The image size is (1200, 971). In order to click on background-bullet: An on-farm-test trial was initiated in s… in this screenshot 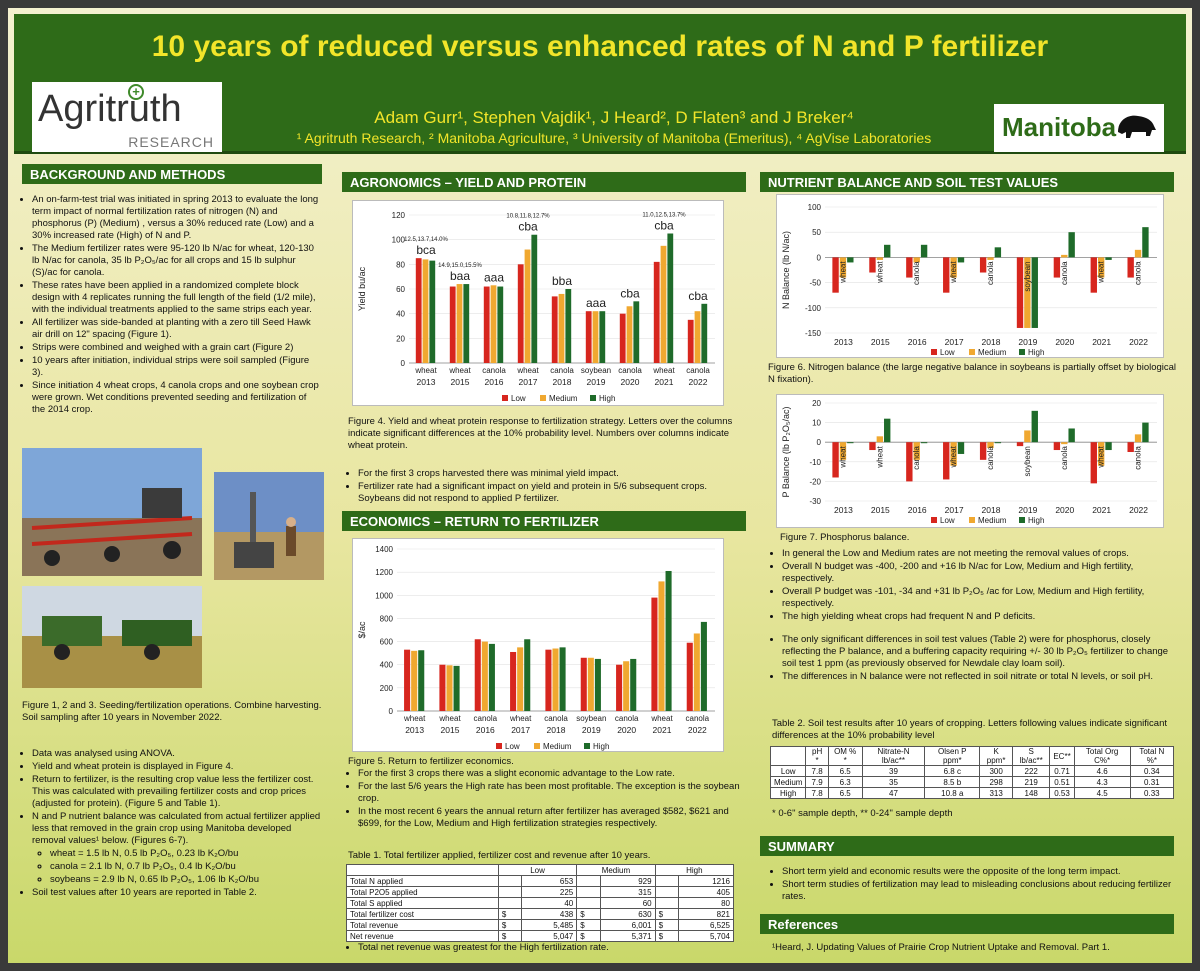, I will do `click(177, 218)`.